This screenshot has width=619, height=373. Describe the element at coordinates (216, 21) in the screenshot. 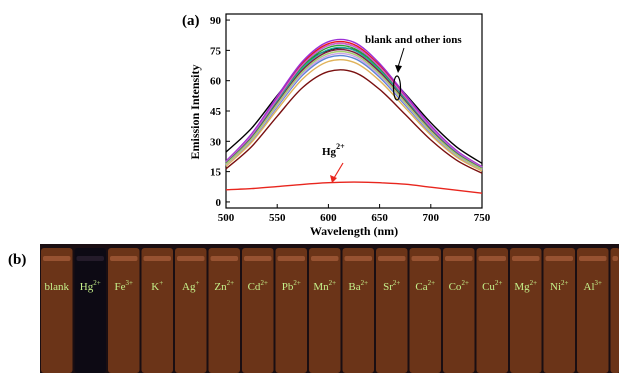

I see `y-tick-label-6: 90` at that location.